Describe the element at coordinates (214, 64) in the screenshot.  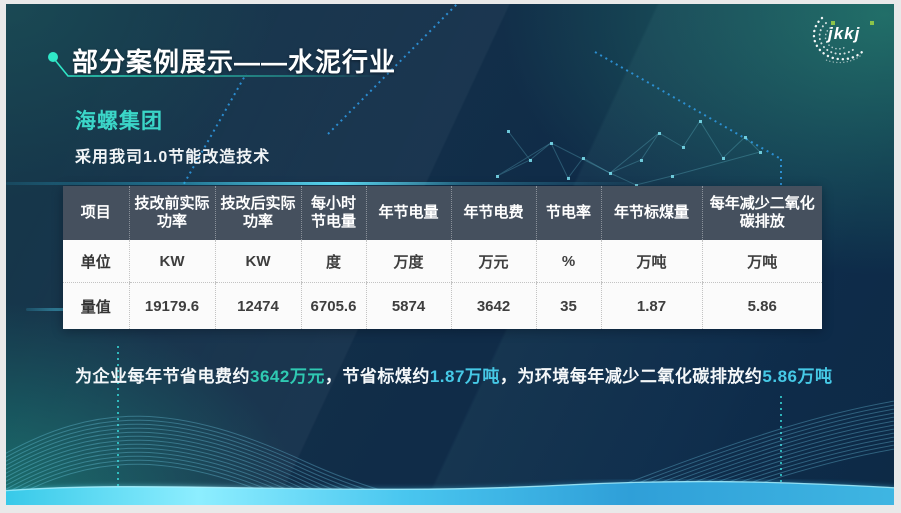
I see `title-accent-icon` at that location.